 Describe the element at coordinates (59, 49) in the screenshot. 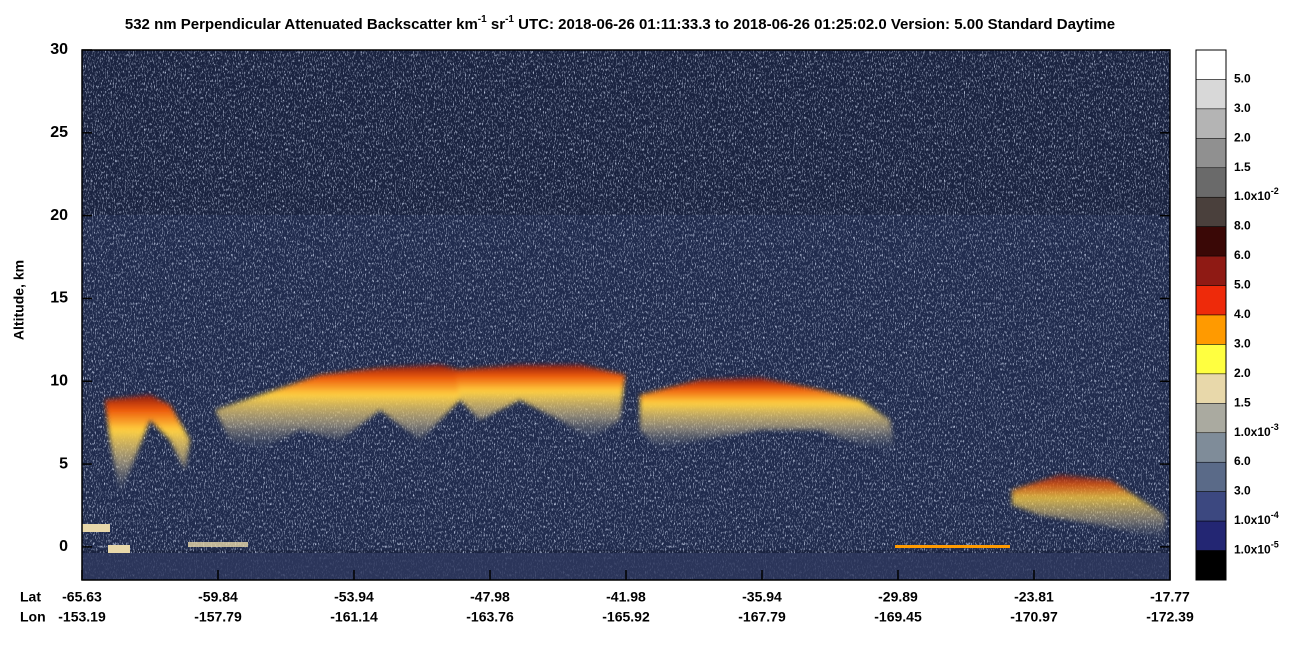

I see `y-tick-label: 30` at that location.